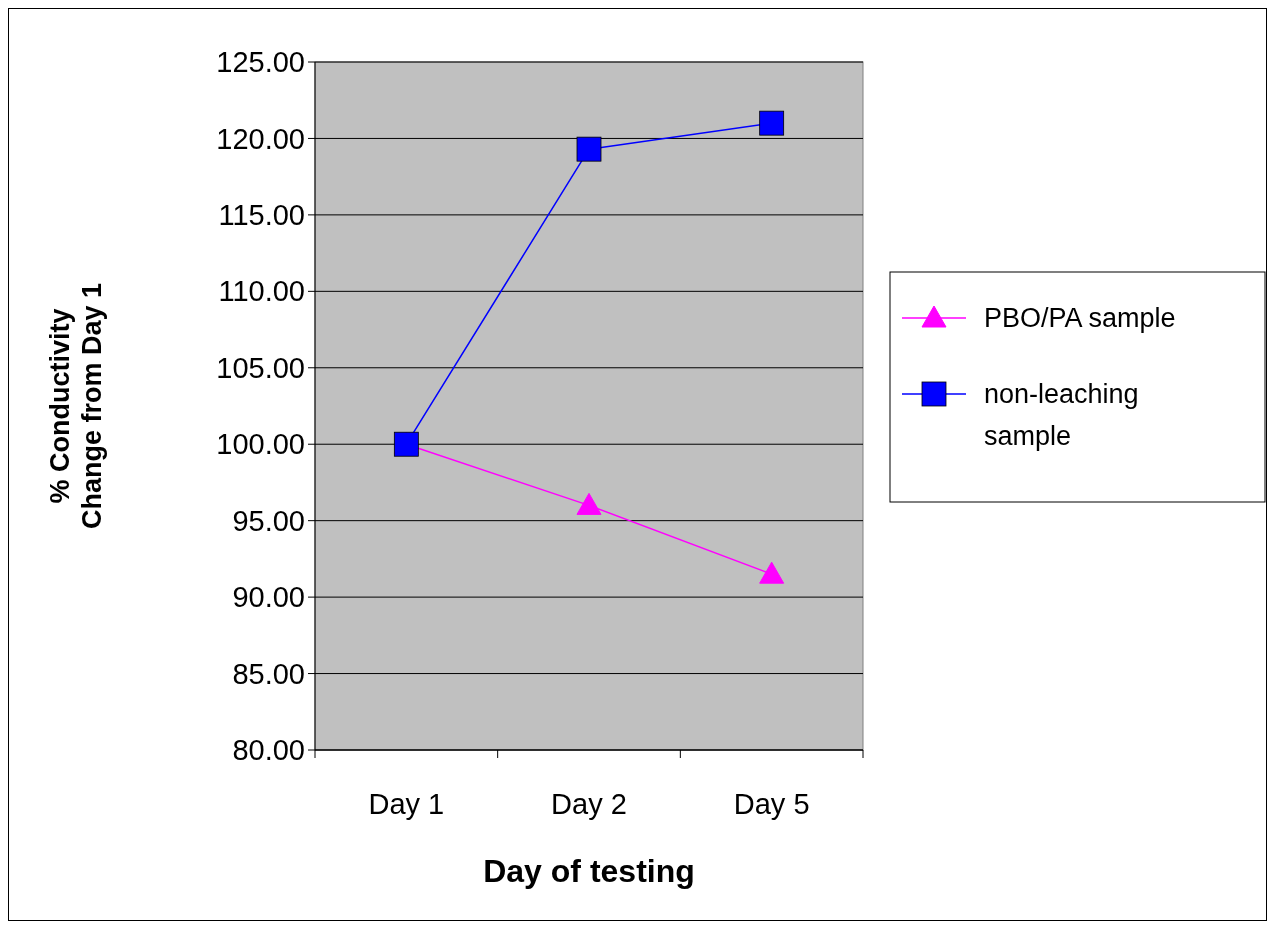 This screenshot has width=1275, height=929. What do you see at coordinates (589, 804) in the screenshot?
I see `x-tick-label: Day 2` at bounding box center [589, 804].